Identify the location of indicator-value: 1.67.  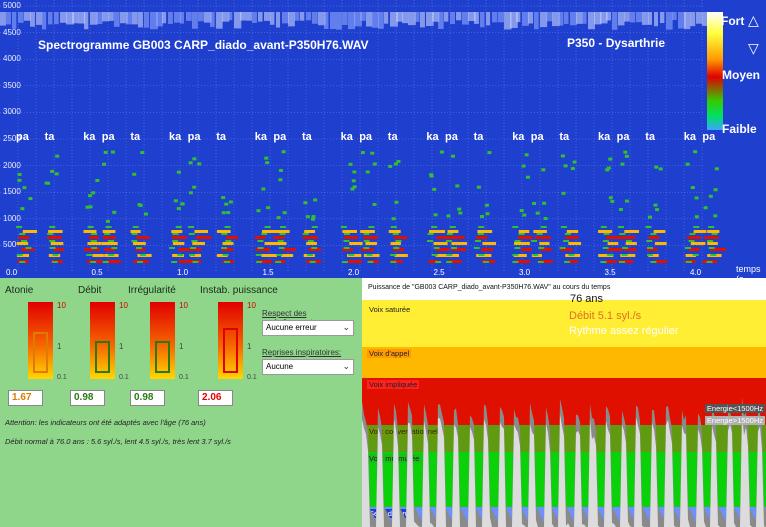
(25, 398).